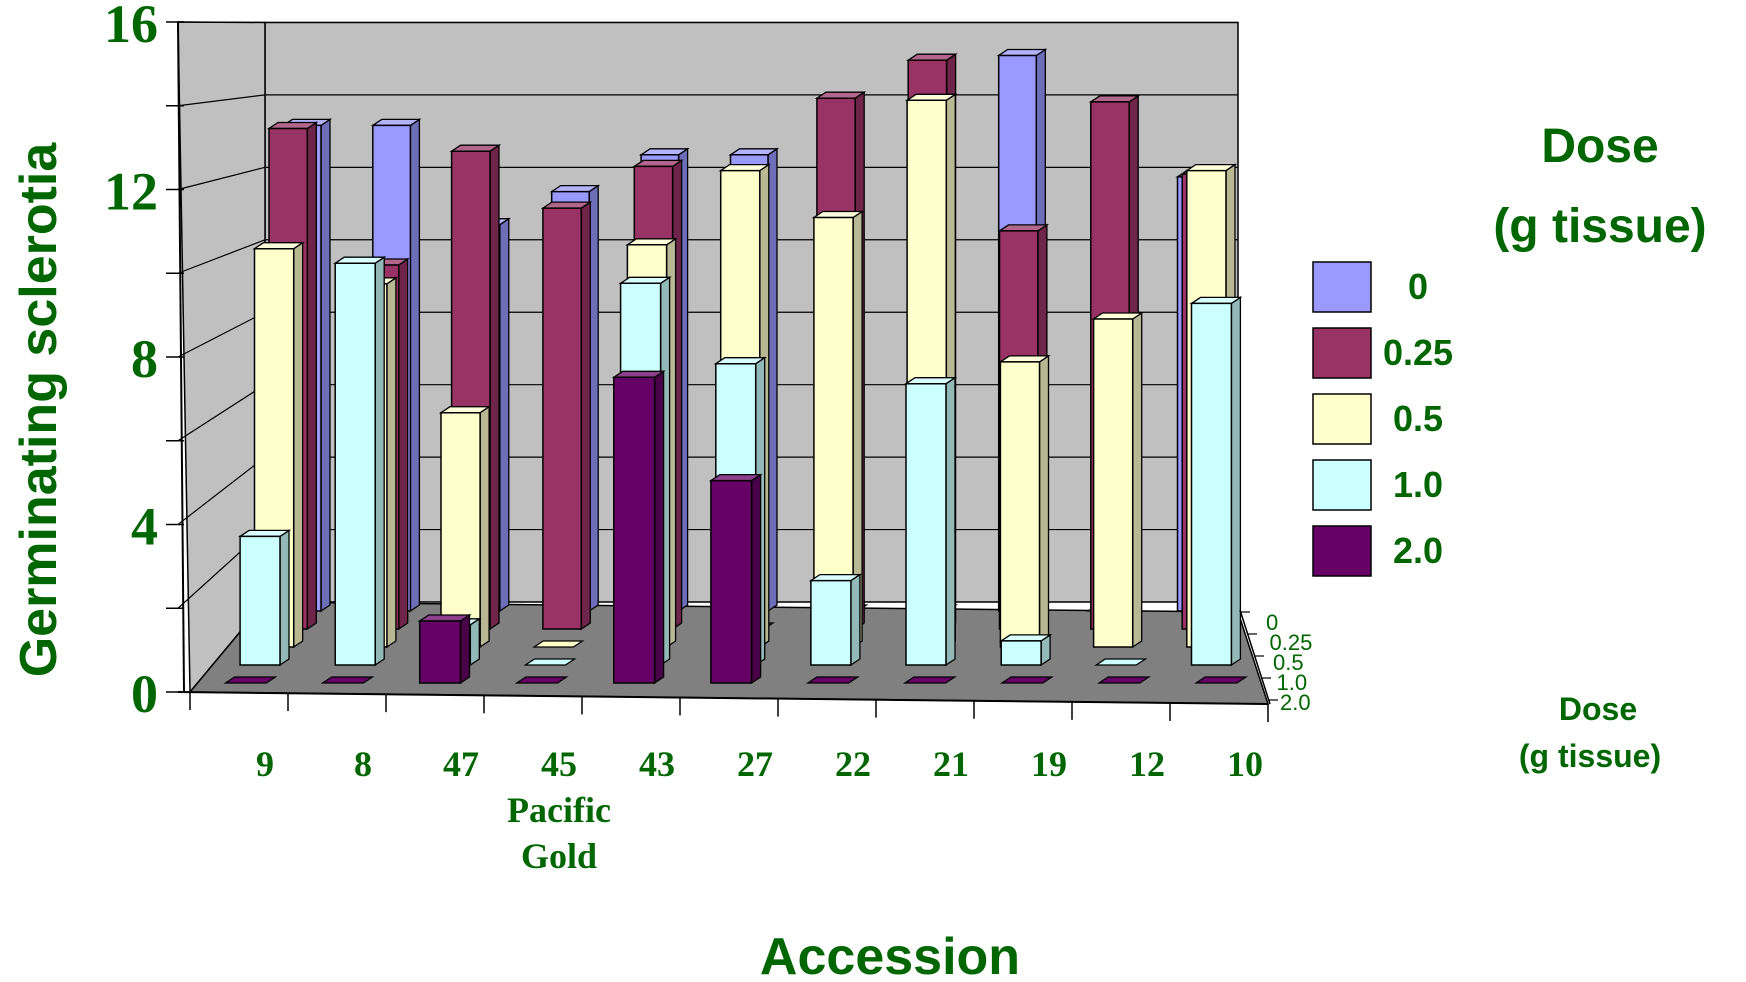  I want to click on y-tick-label: 0, so click(144, 694).